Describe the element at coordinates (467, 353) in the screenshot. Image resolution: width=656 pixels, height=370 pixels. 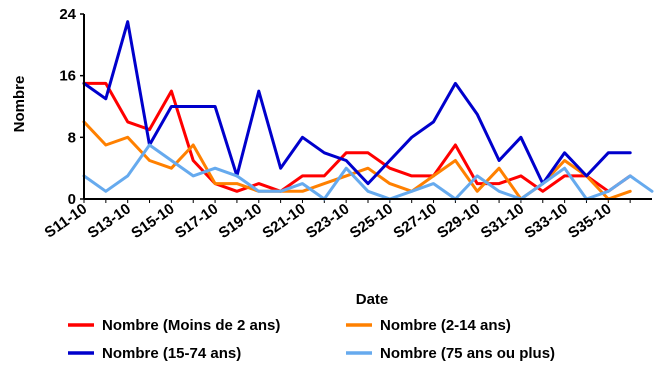
I see `legend-label: Nombre (75 ans ou plus)` at that location.